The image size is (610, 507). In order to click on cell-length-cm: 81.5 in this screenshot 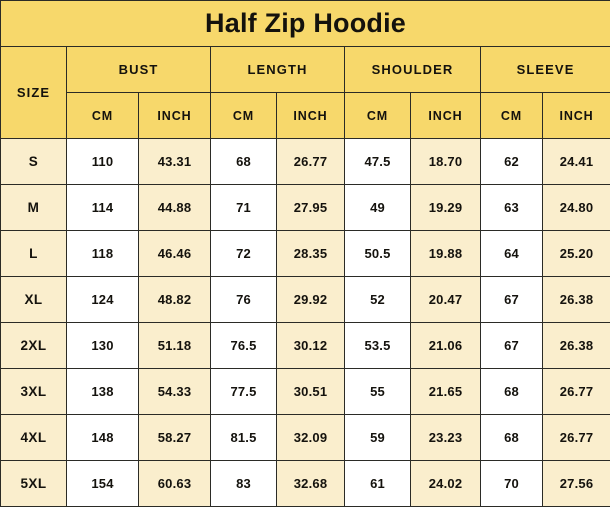, I will do `click(244, 438)`.